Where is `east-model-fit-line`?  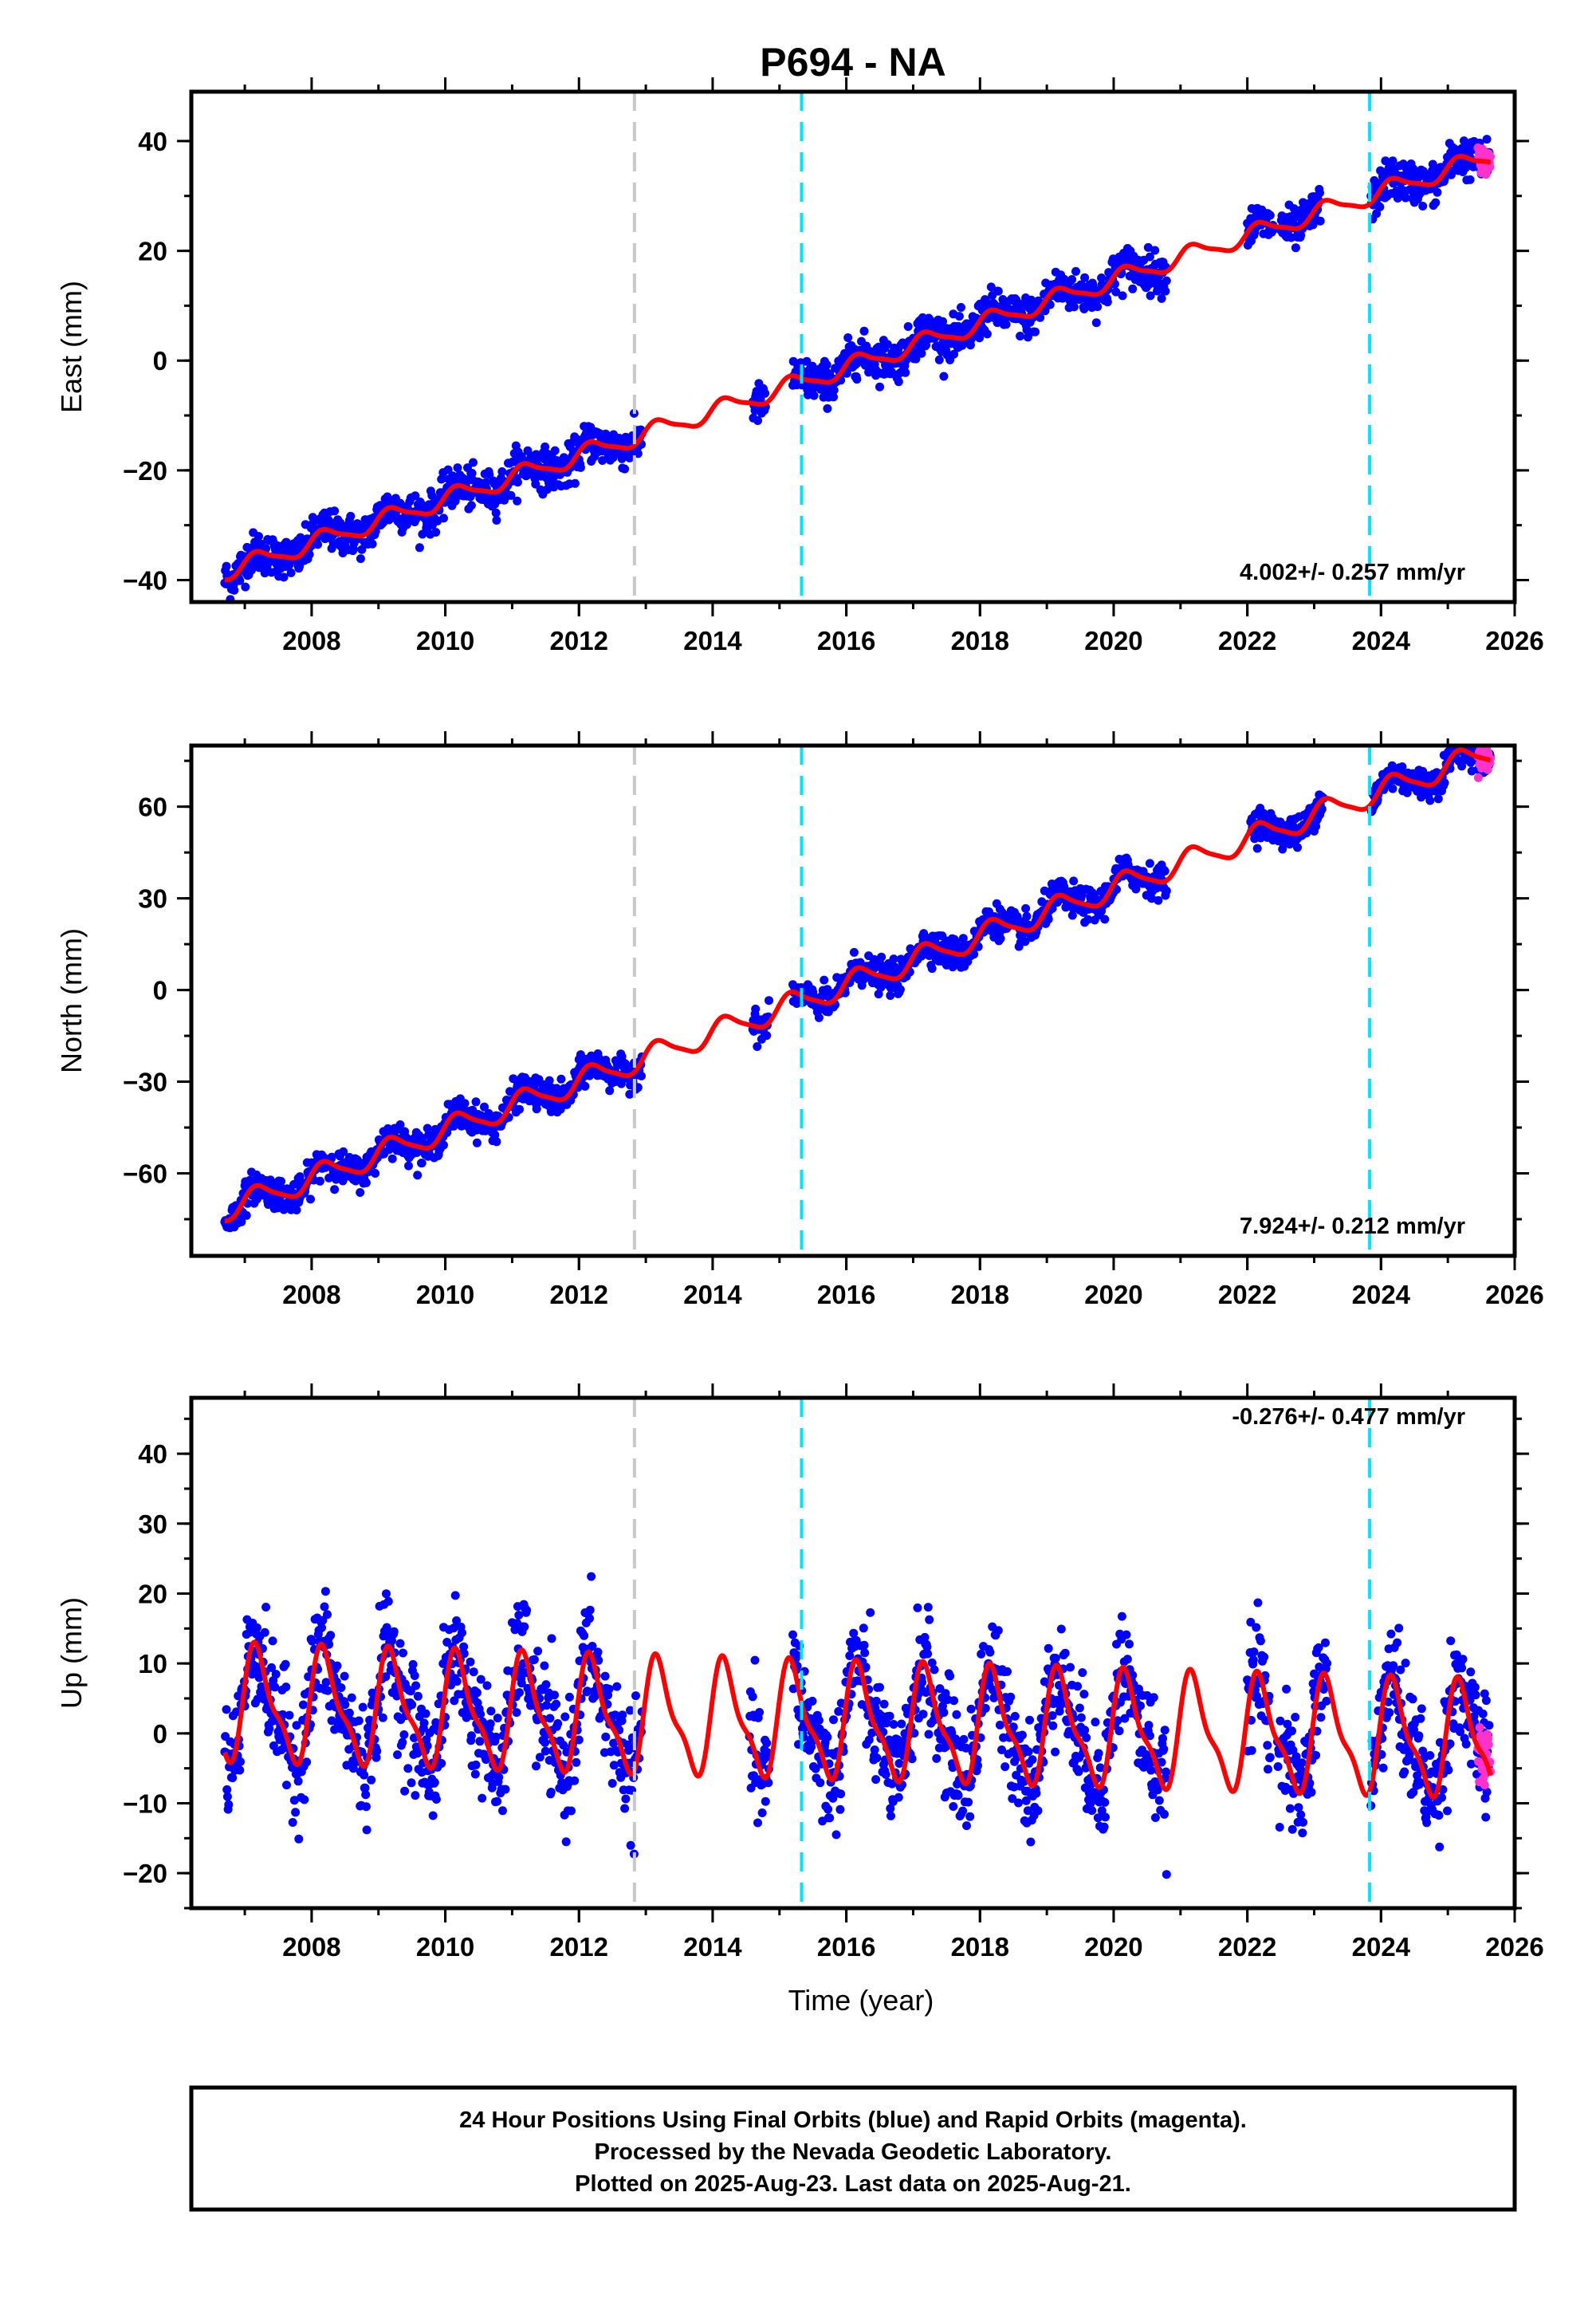 east-model-fit-line is located at coordinates (858, 369).